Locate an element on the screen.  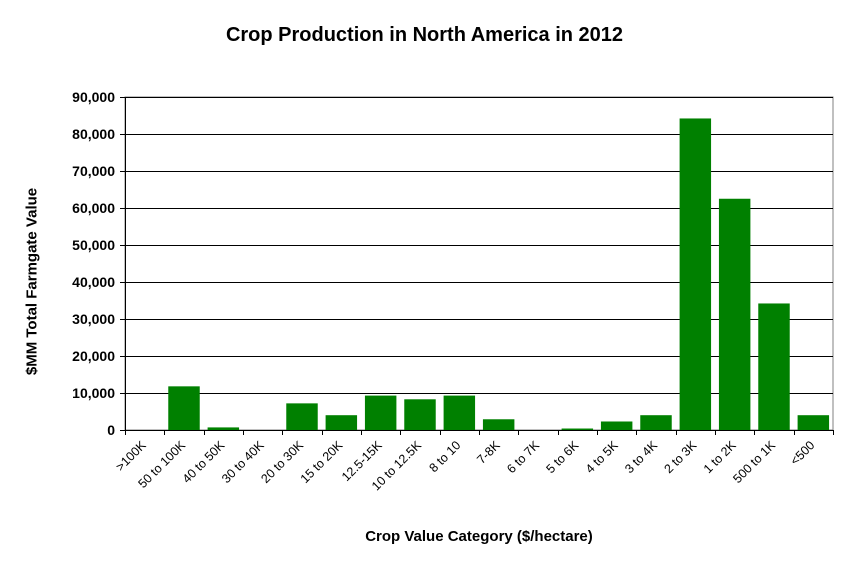
x-tick-label: 500 to 1K is located at coordinates (754, 462).